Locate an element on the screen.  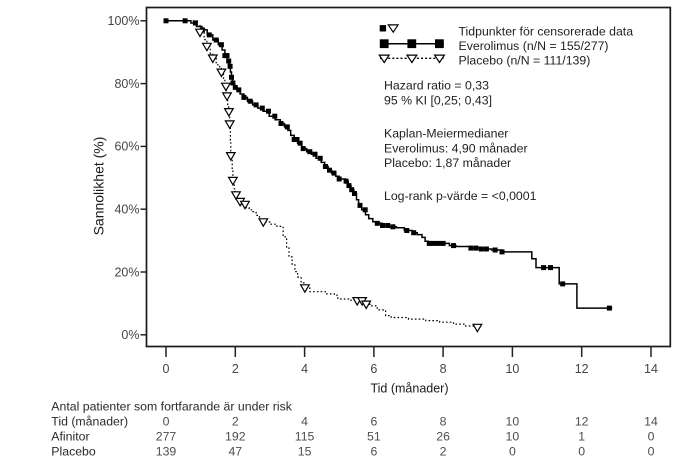
svg-text: 60% is located at coordinates (126, 147).